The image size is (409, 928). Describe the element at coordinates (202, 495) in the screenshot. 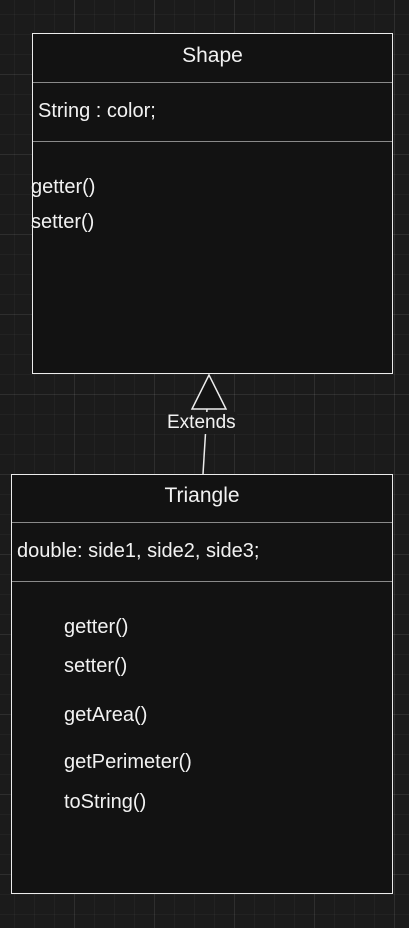

I see `class-name-triangle: Triangle` at that location.